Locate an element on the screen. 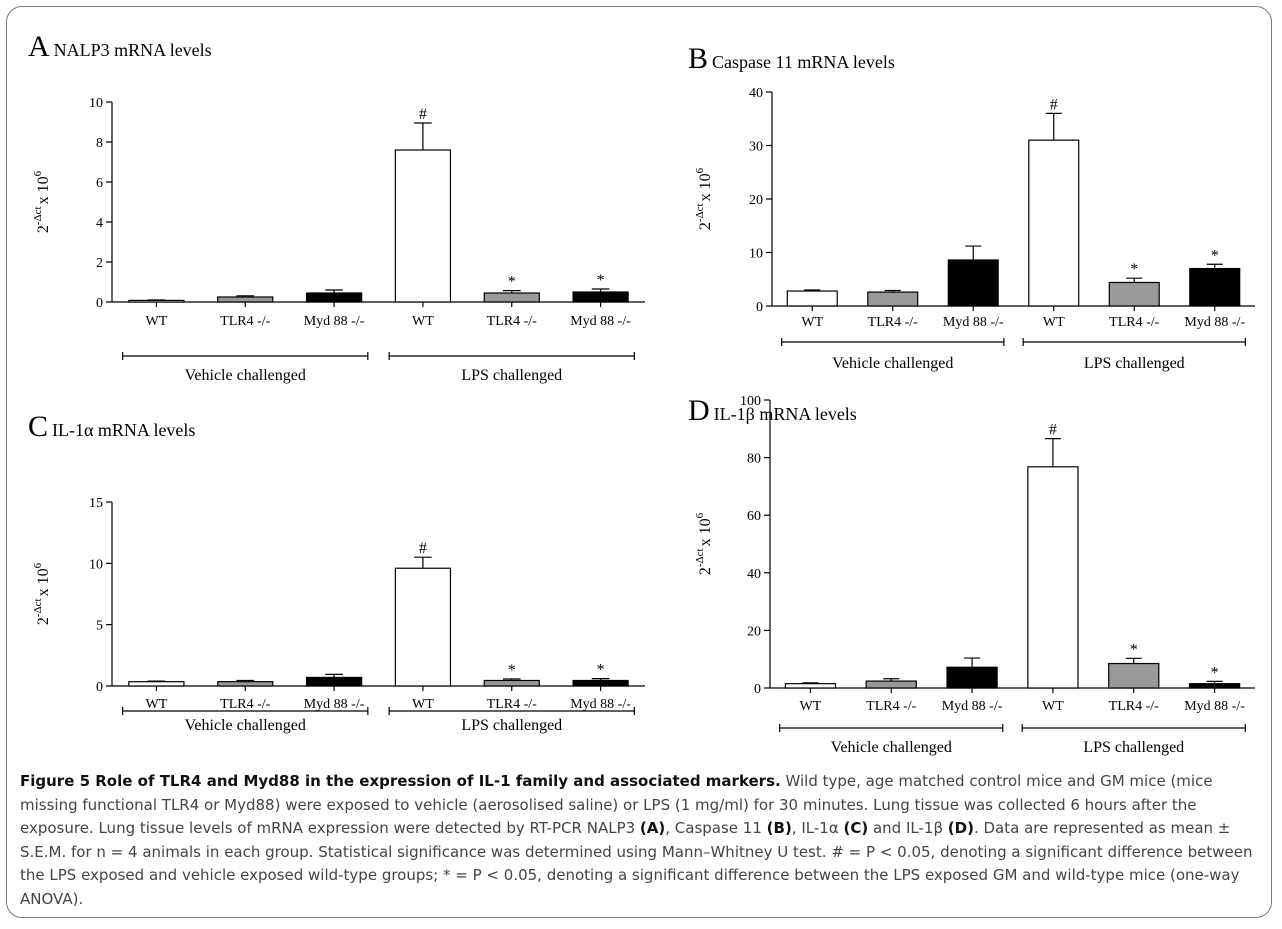 Image resolution: width=1282 pixels, height=929 pixels. caption-text-2: , Caspase 11 is located at coordinates (716, 828).